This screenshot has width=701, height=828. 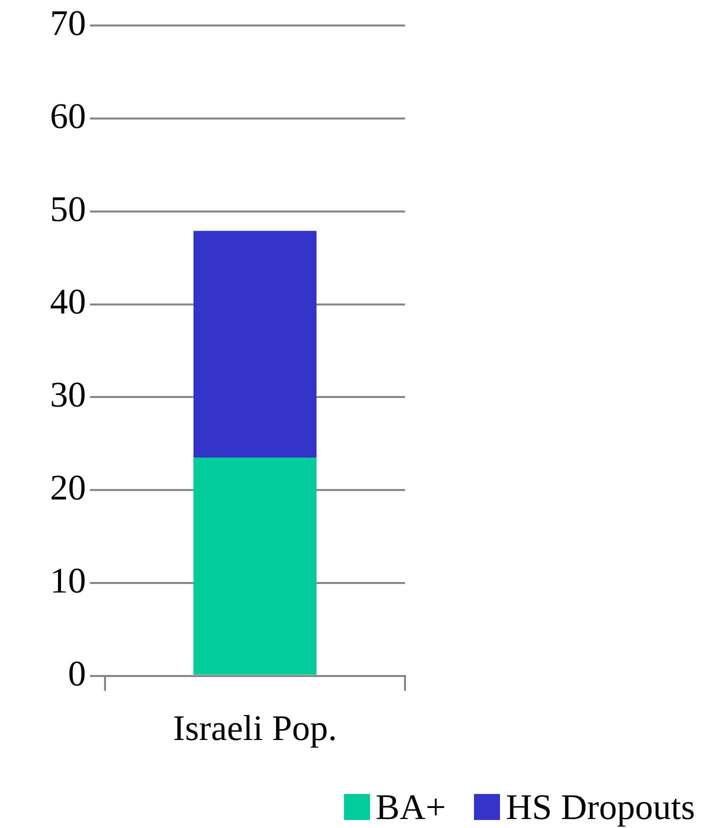 I want to click on y-tick-label: 10, so click(x=68, y=580).